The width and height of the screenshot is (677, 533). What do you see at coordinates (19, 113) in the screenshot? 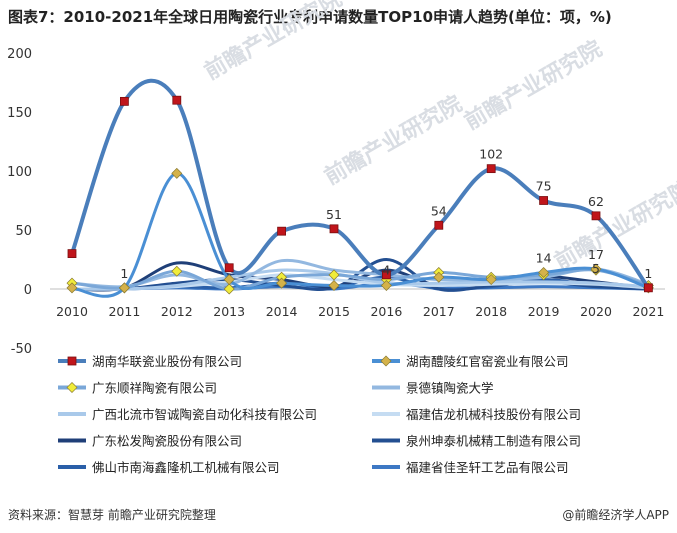
I see `y-tick-label: 150` at bounding box center [19, 113].